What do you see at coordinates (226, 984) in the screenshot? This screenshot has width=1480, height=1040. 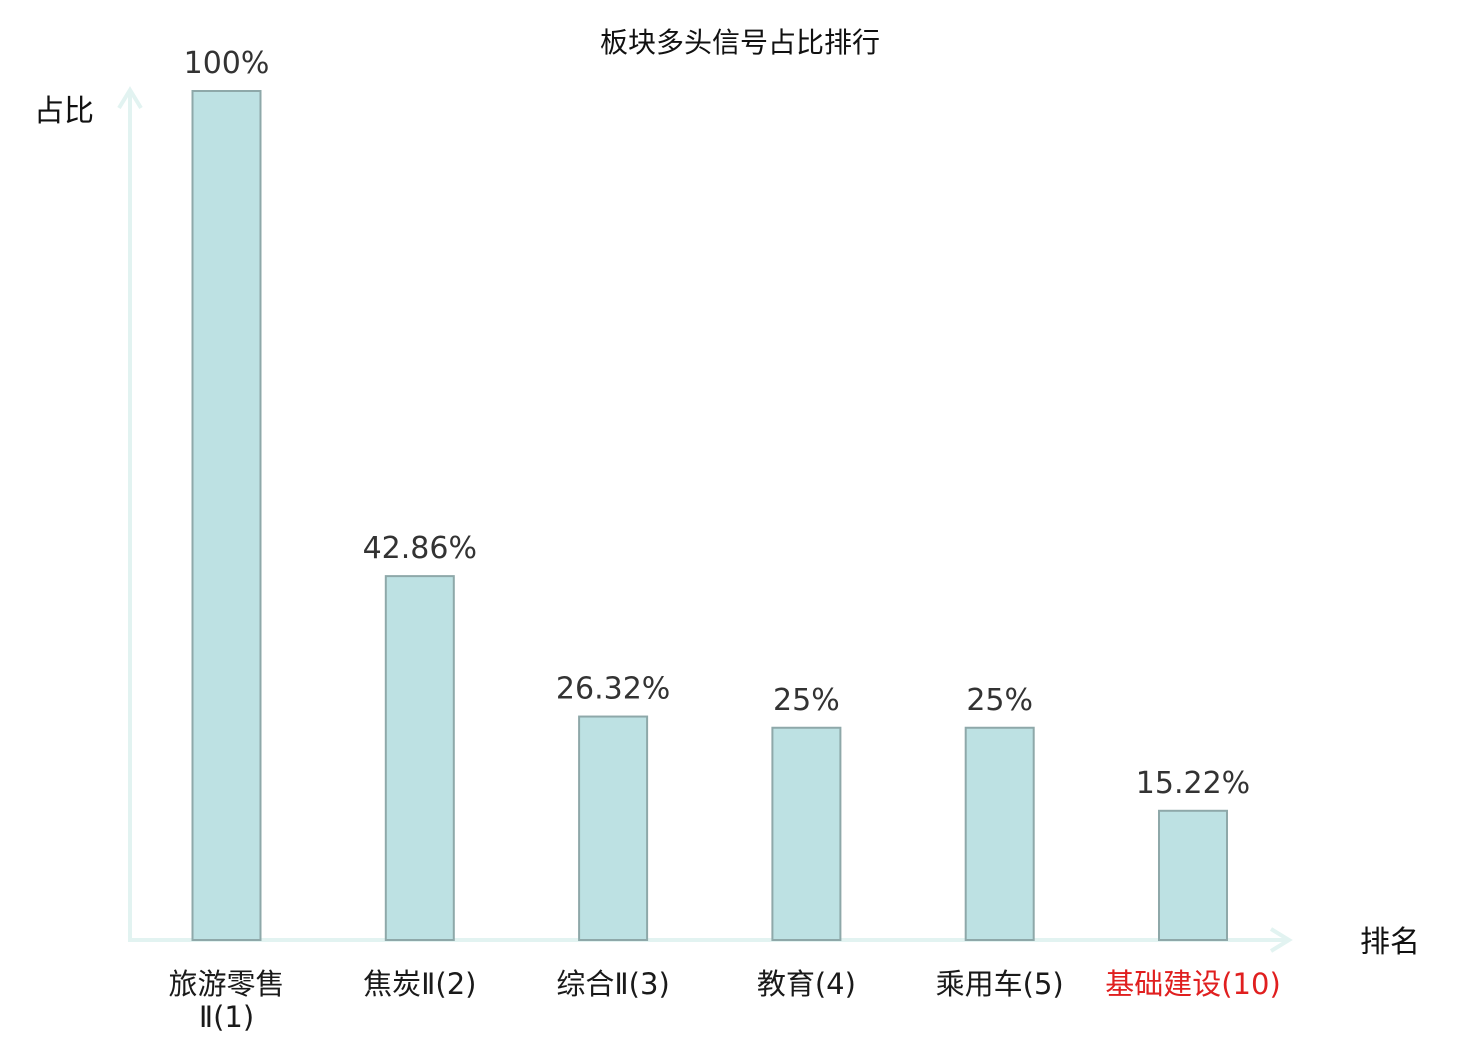 I see `category-label-line: 旅游零售` at bounding box center [226, 984].